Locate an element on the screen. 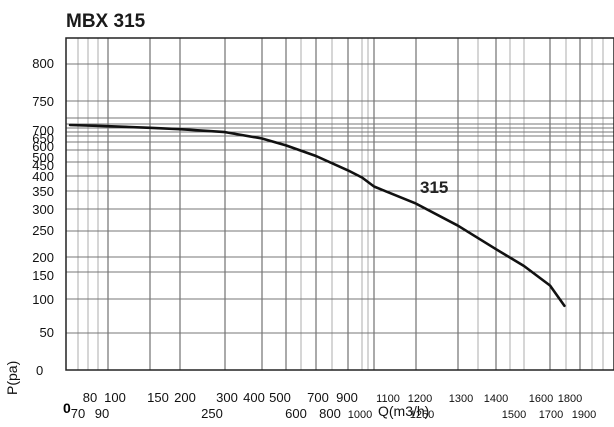 The image size is (614, 427). x-tick-label-1900: 1900 is located at coordinates (584, 415).